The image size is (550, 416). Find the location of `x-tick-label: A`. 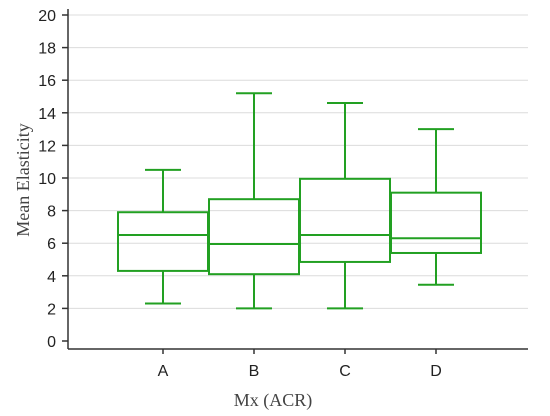

x-tick-label: A is located at coordinates (163, 371).